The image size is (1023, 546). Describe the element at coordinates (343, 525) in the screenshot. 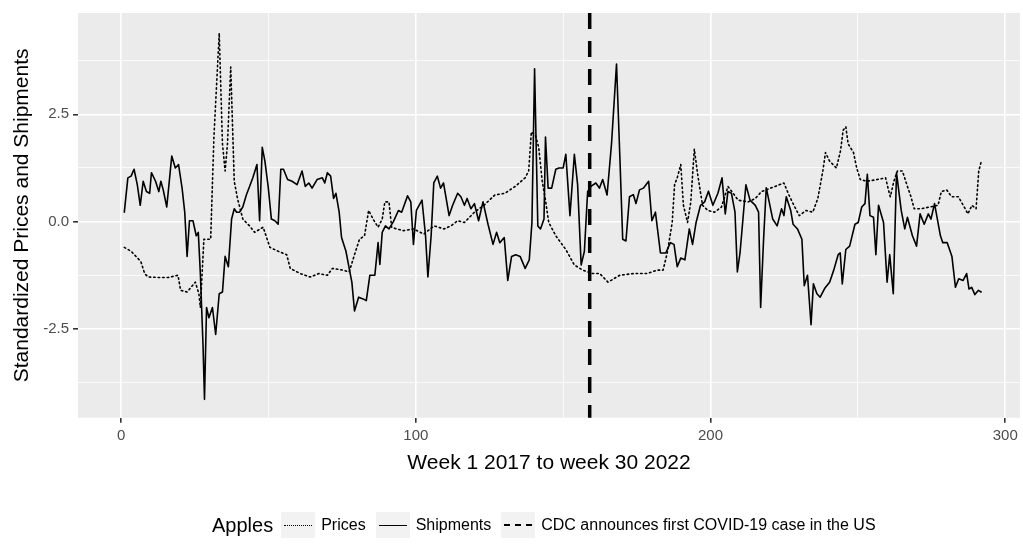

I see `legend-label: Prices` at that location.